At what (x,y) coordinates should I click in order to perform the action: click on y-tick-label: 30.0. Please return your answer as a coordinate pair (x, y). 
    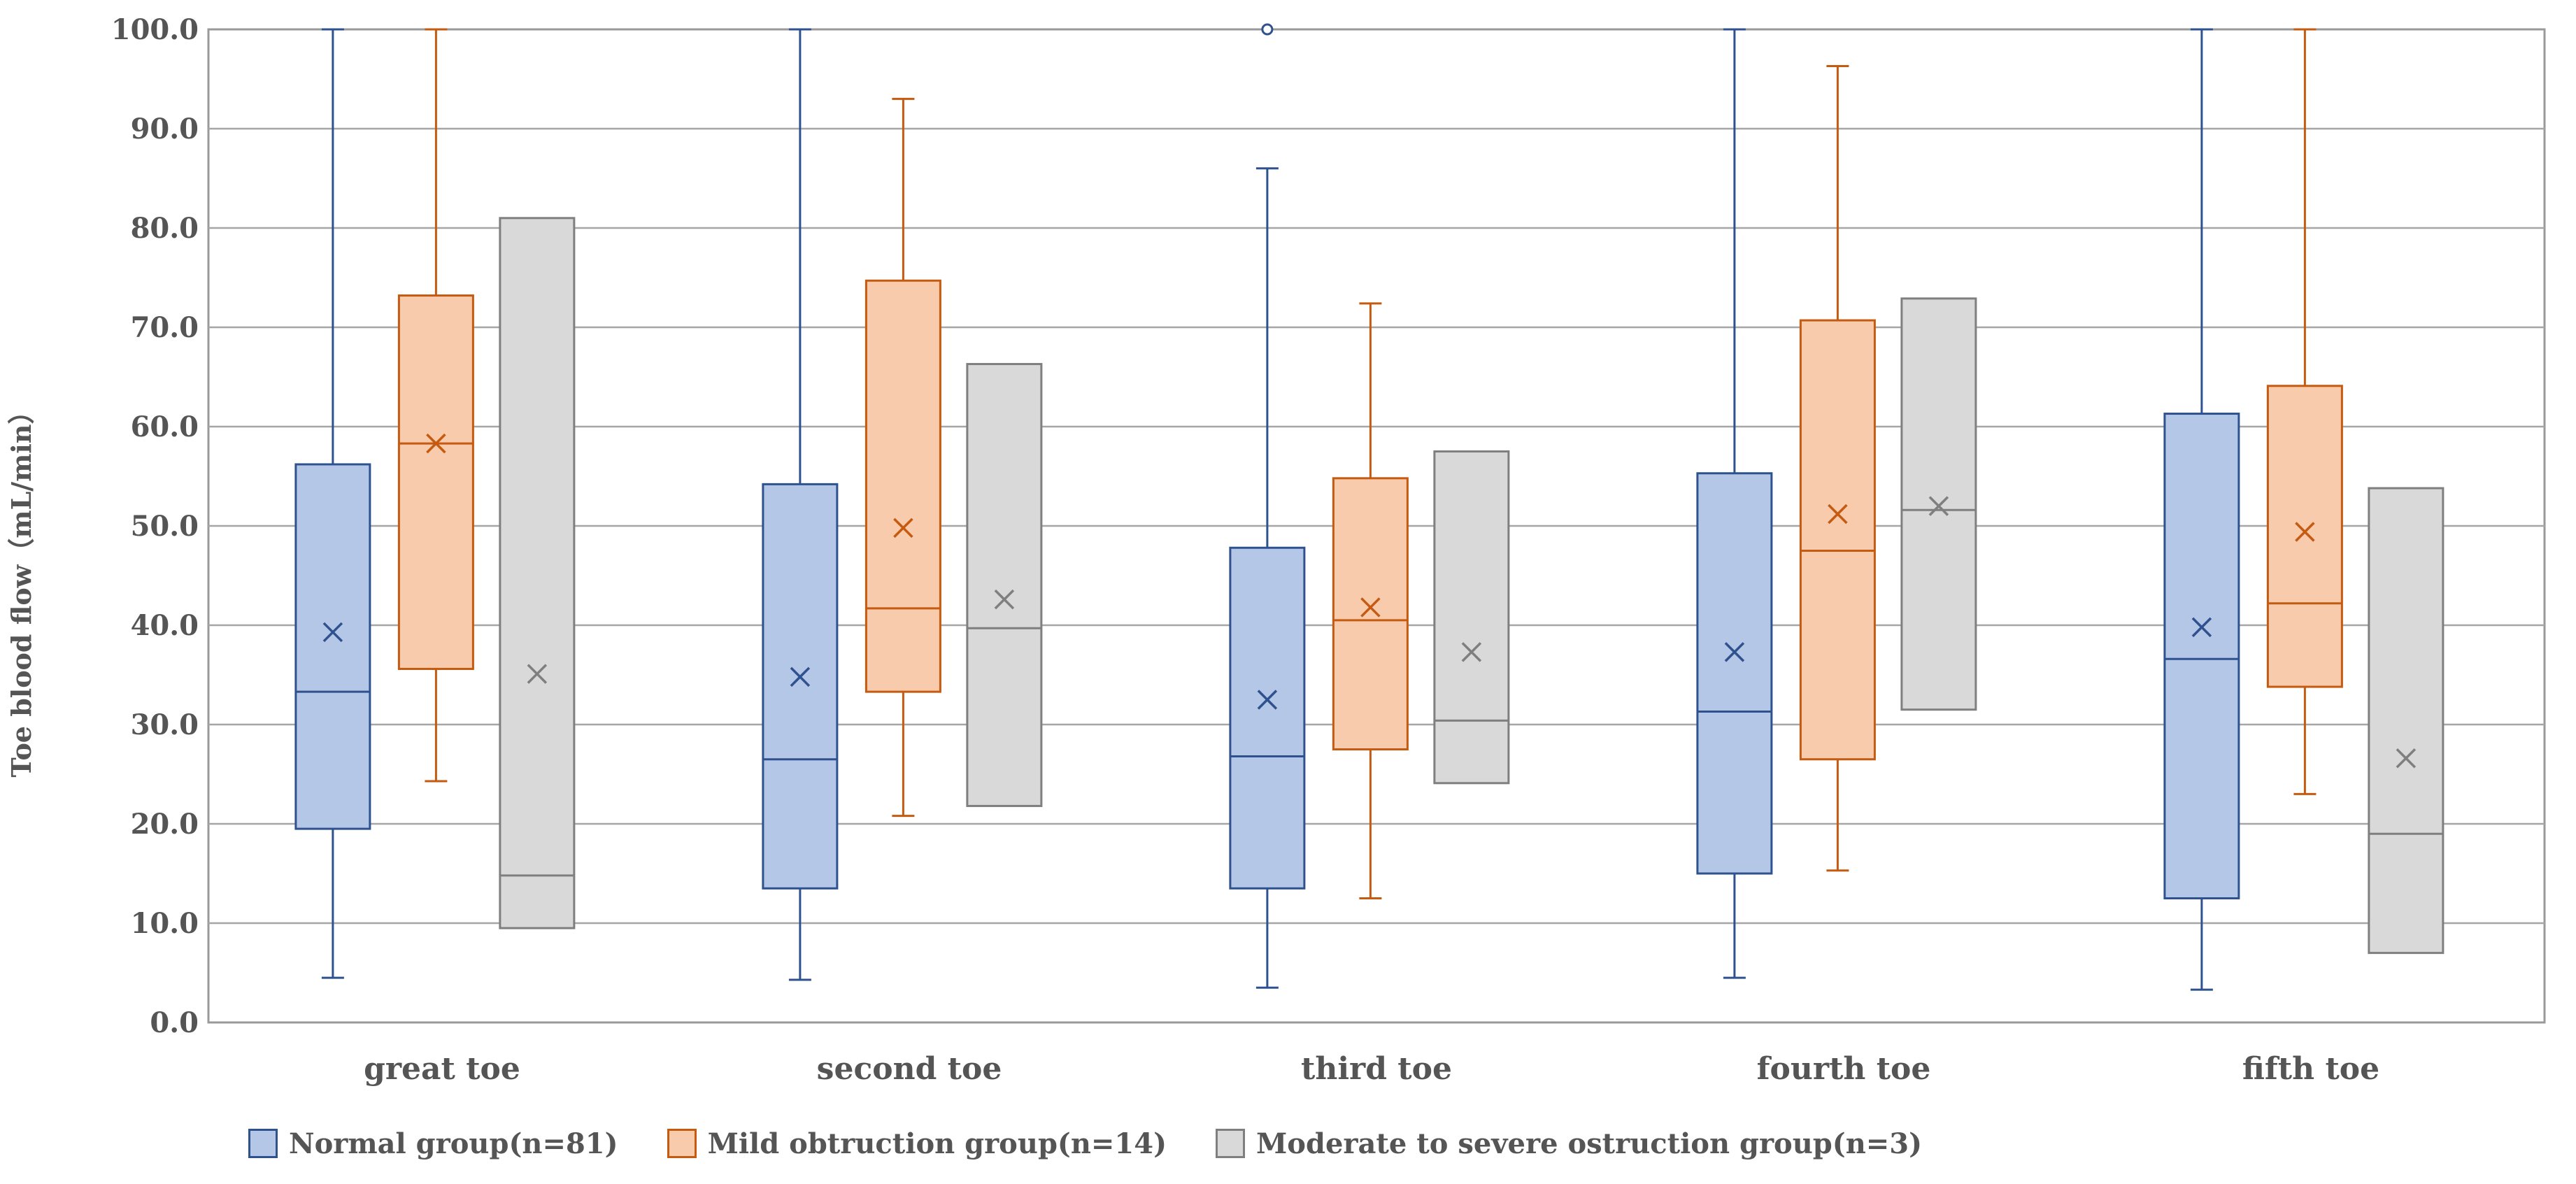
    Looking at the image, I should click on (165, 725).